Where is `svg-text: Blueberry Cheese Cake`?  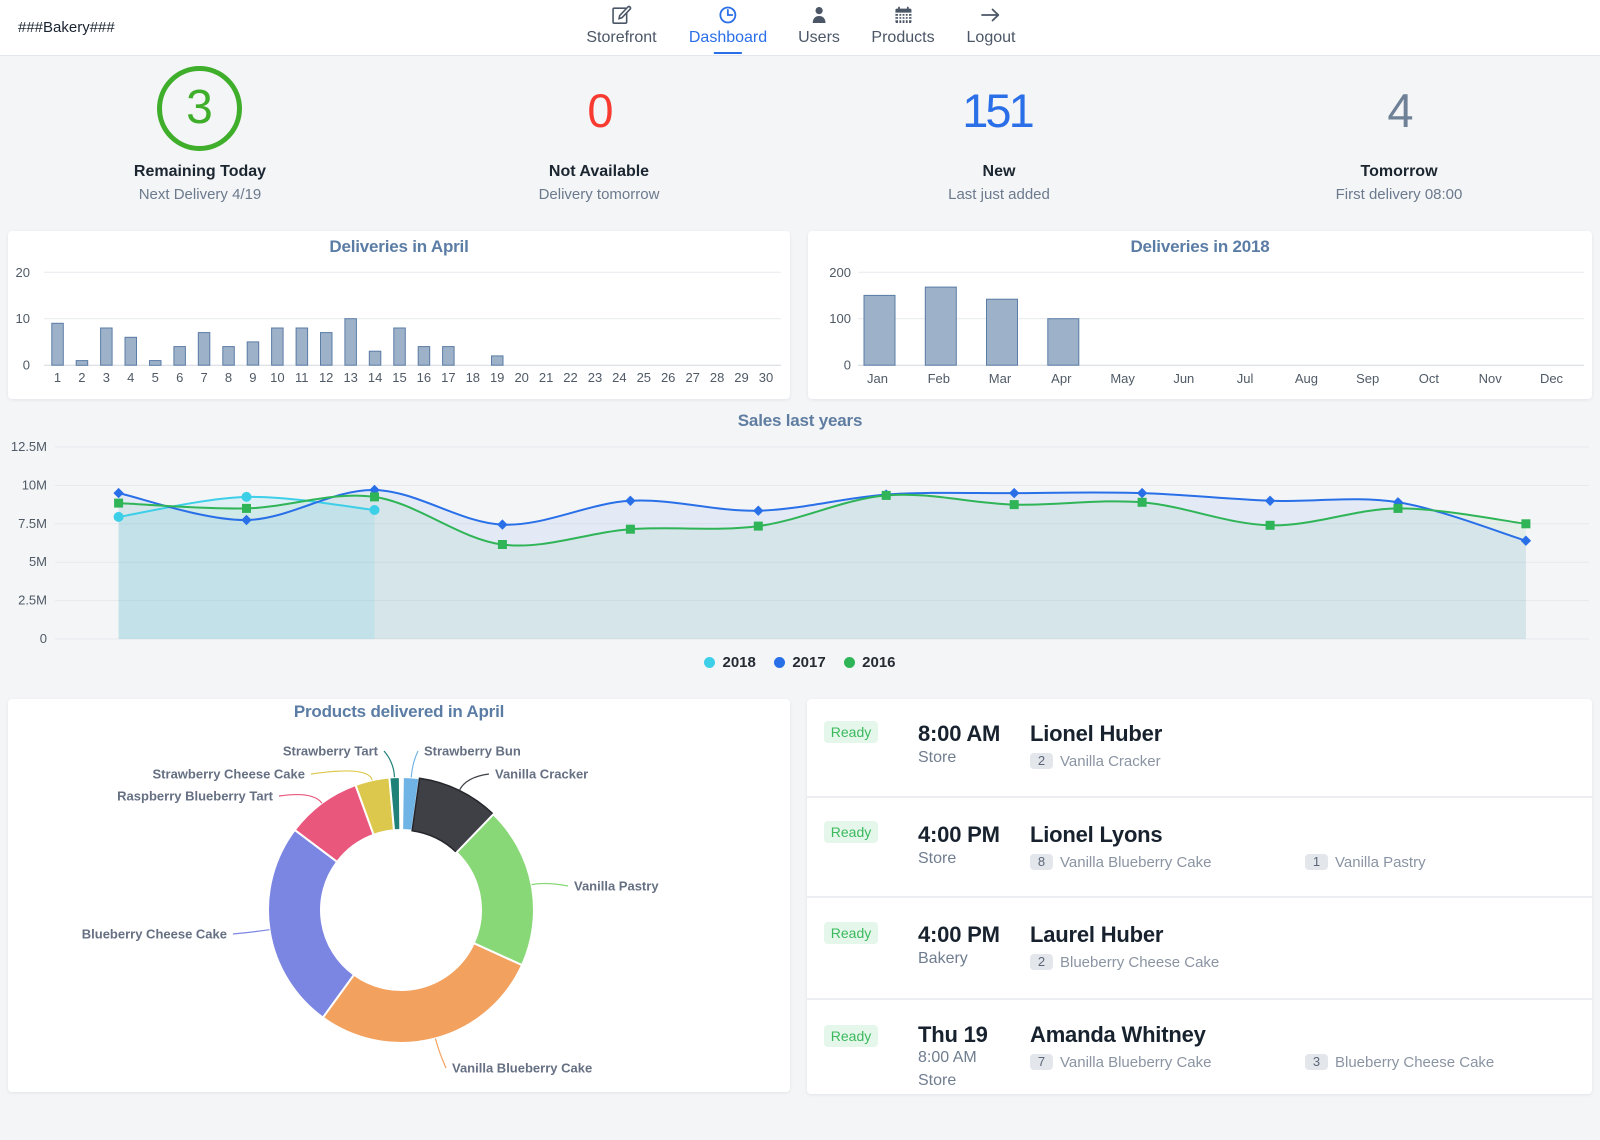
svg-text: Blueberry Cheese Cake is located at coordinates (154, 934).